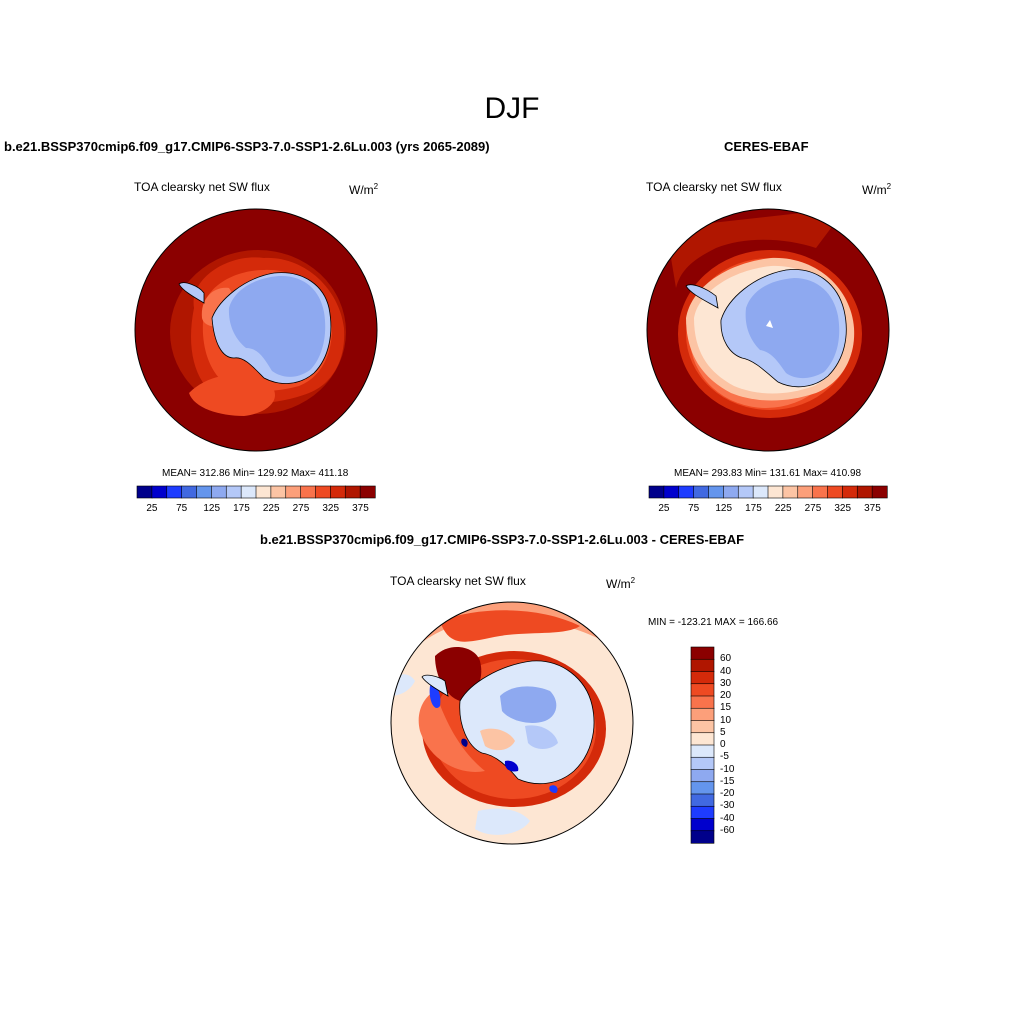 The image size is (1024, 1024). Describe the element at coordinates (694, 508) in the screenshot. I see `obs-colorbar-tick-label: 75` at that location.